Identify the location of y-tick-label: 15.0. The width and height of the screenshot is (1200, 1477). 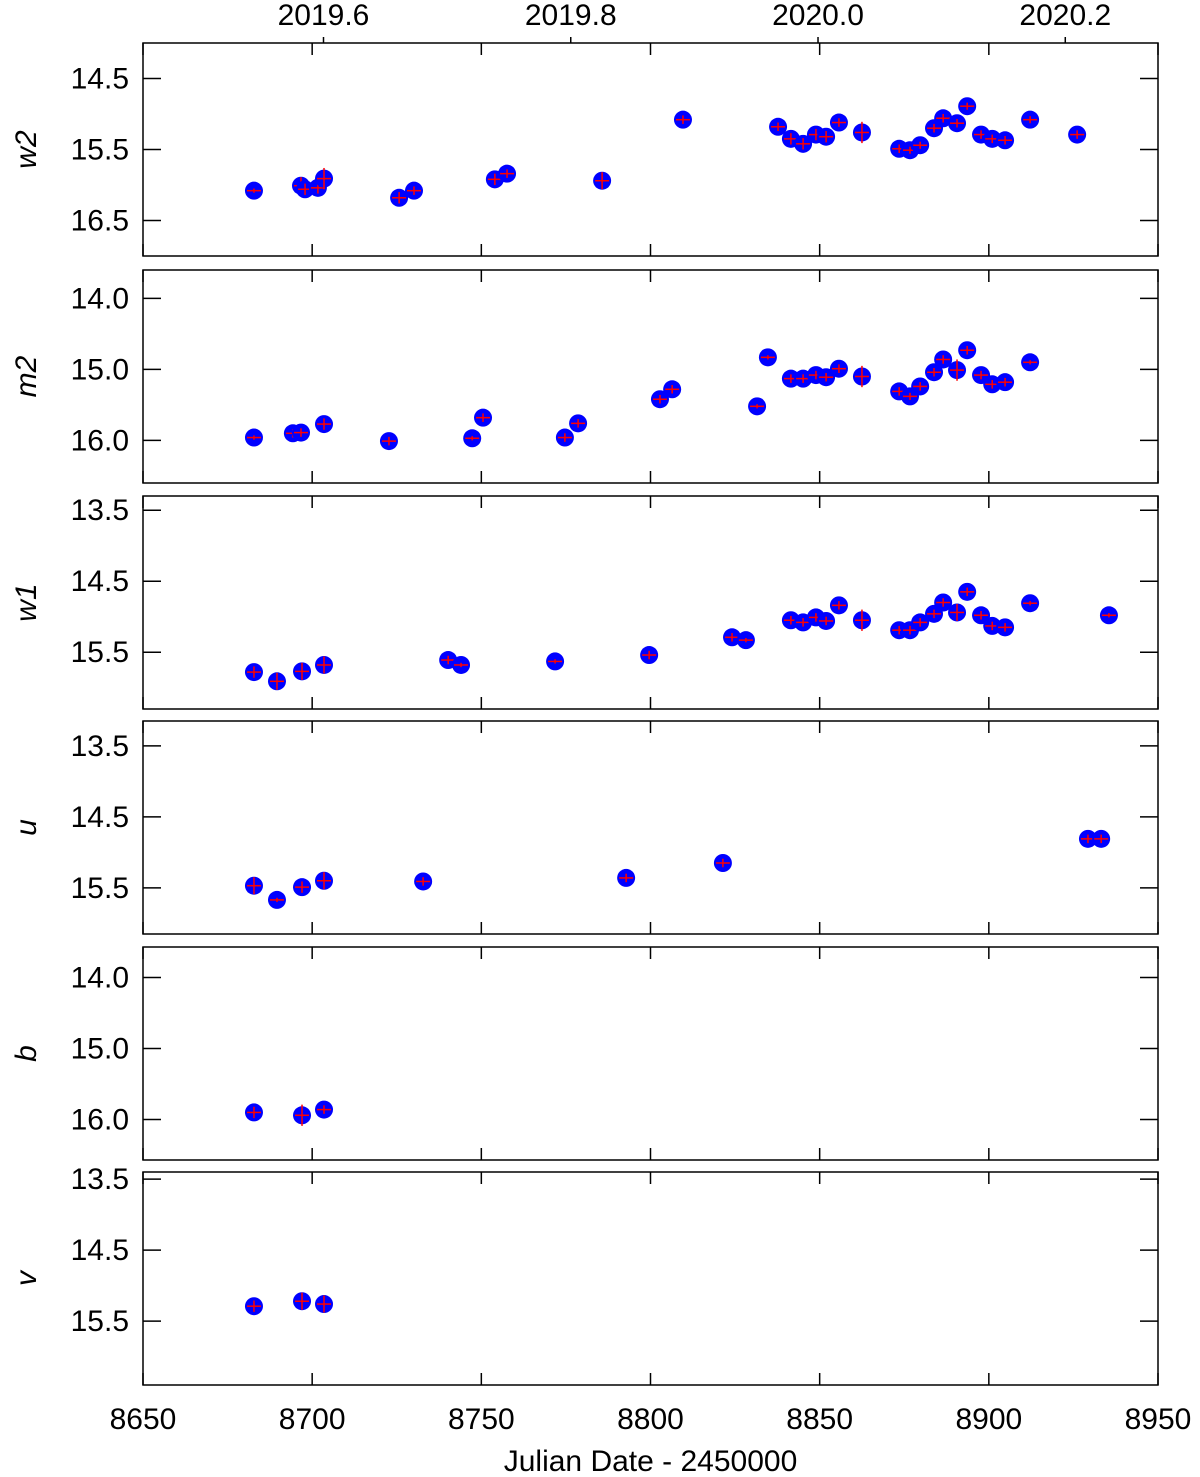
(100, 369).